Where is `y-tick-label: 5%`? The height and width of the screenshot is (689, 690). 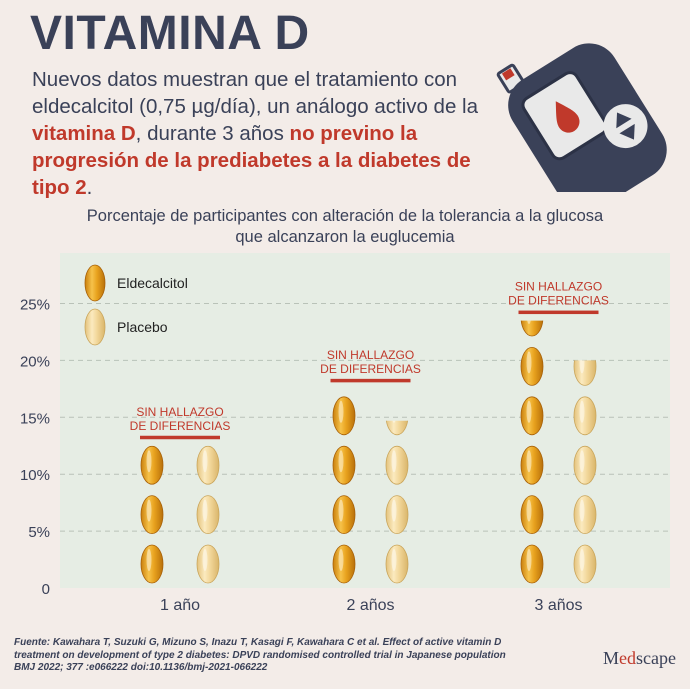
y-tick-label: 5% is located at coordinates (39, 532).